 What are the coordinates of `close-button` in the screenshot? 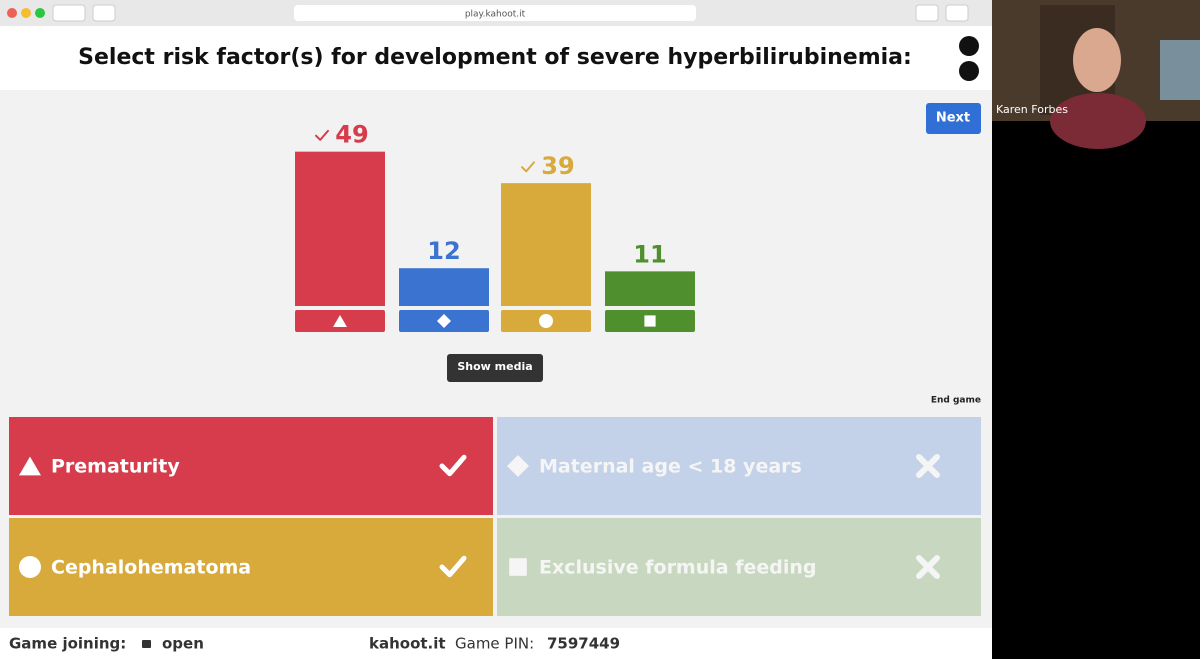 It's located at (12, 13).